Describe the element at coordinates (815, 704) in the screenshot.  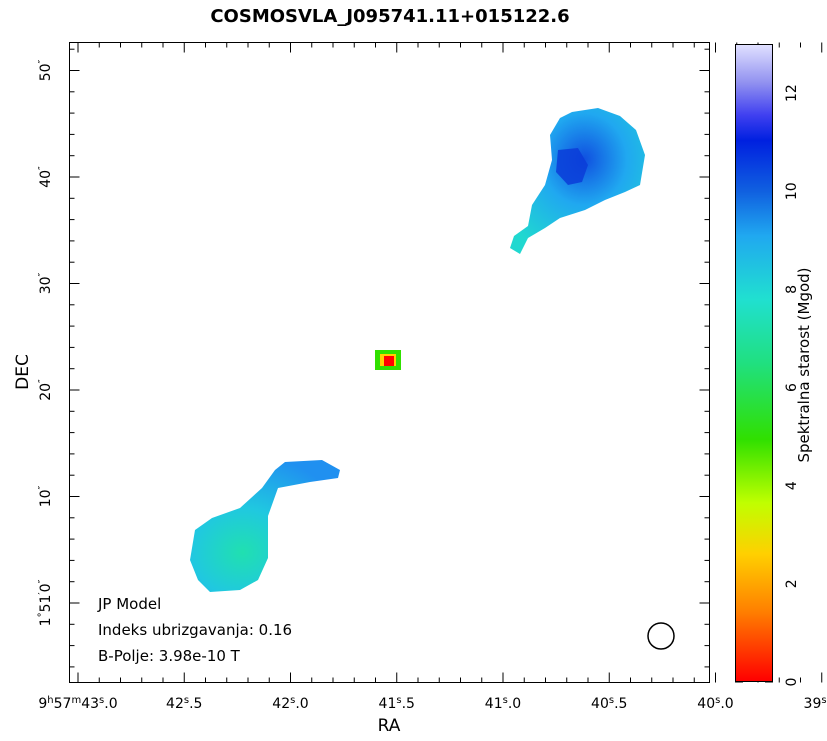
I see `x-tick-label: 39s.5` at that location.